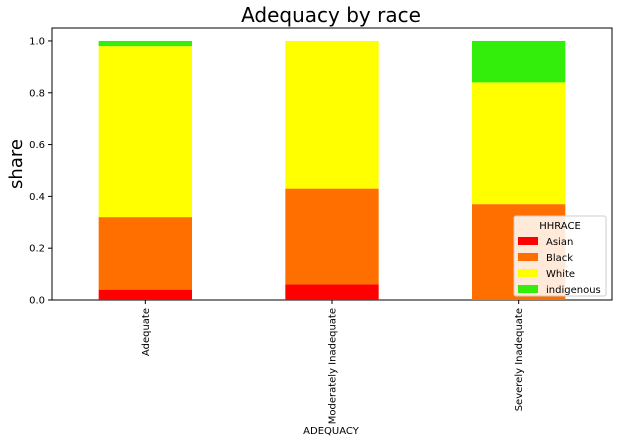 The height and width of the screenshot is (444, 620). I want to click on legend: HHRACE Asian Black White indigenous, so click(560, 256).